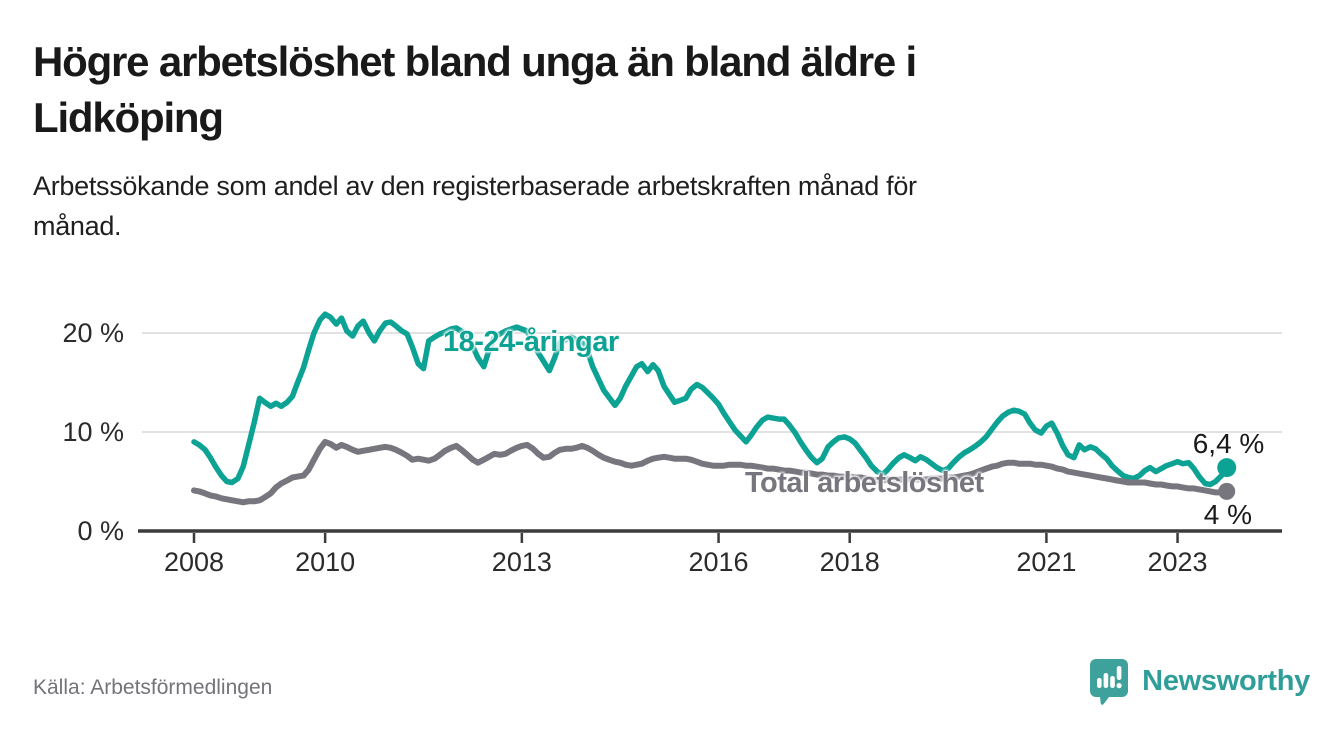  I want to click on newsworthy-logo-icon, so click(1109, 682).